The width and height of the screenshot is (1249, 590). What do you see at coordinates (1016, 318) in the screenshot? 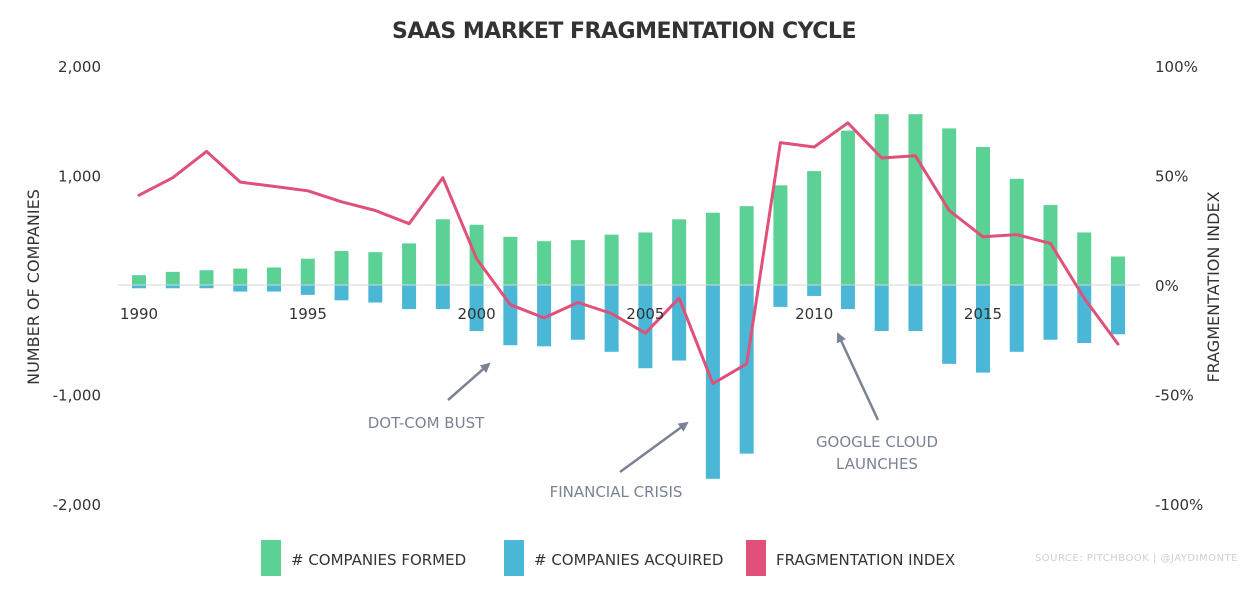
I see `bar-acquired-2016` at bounding box center [1016, 318].